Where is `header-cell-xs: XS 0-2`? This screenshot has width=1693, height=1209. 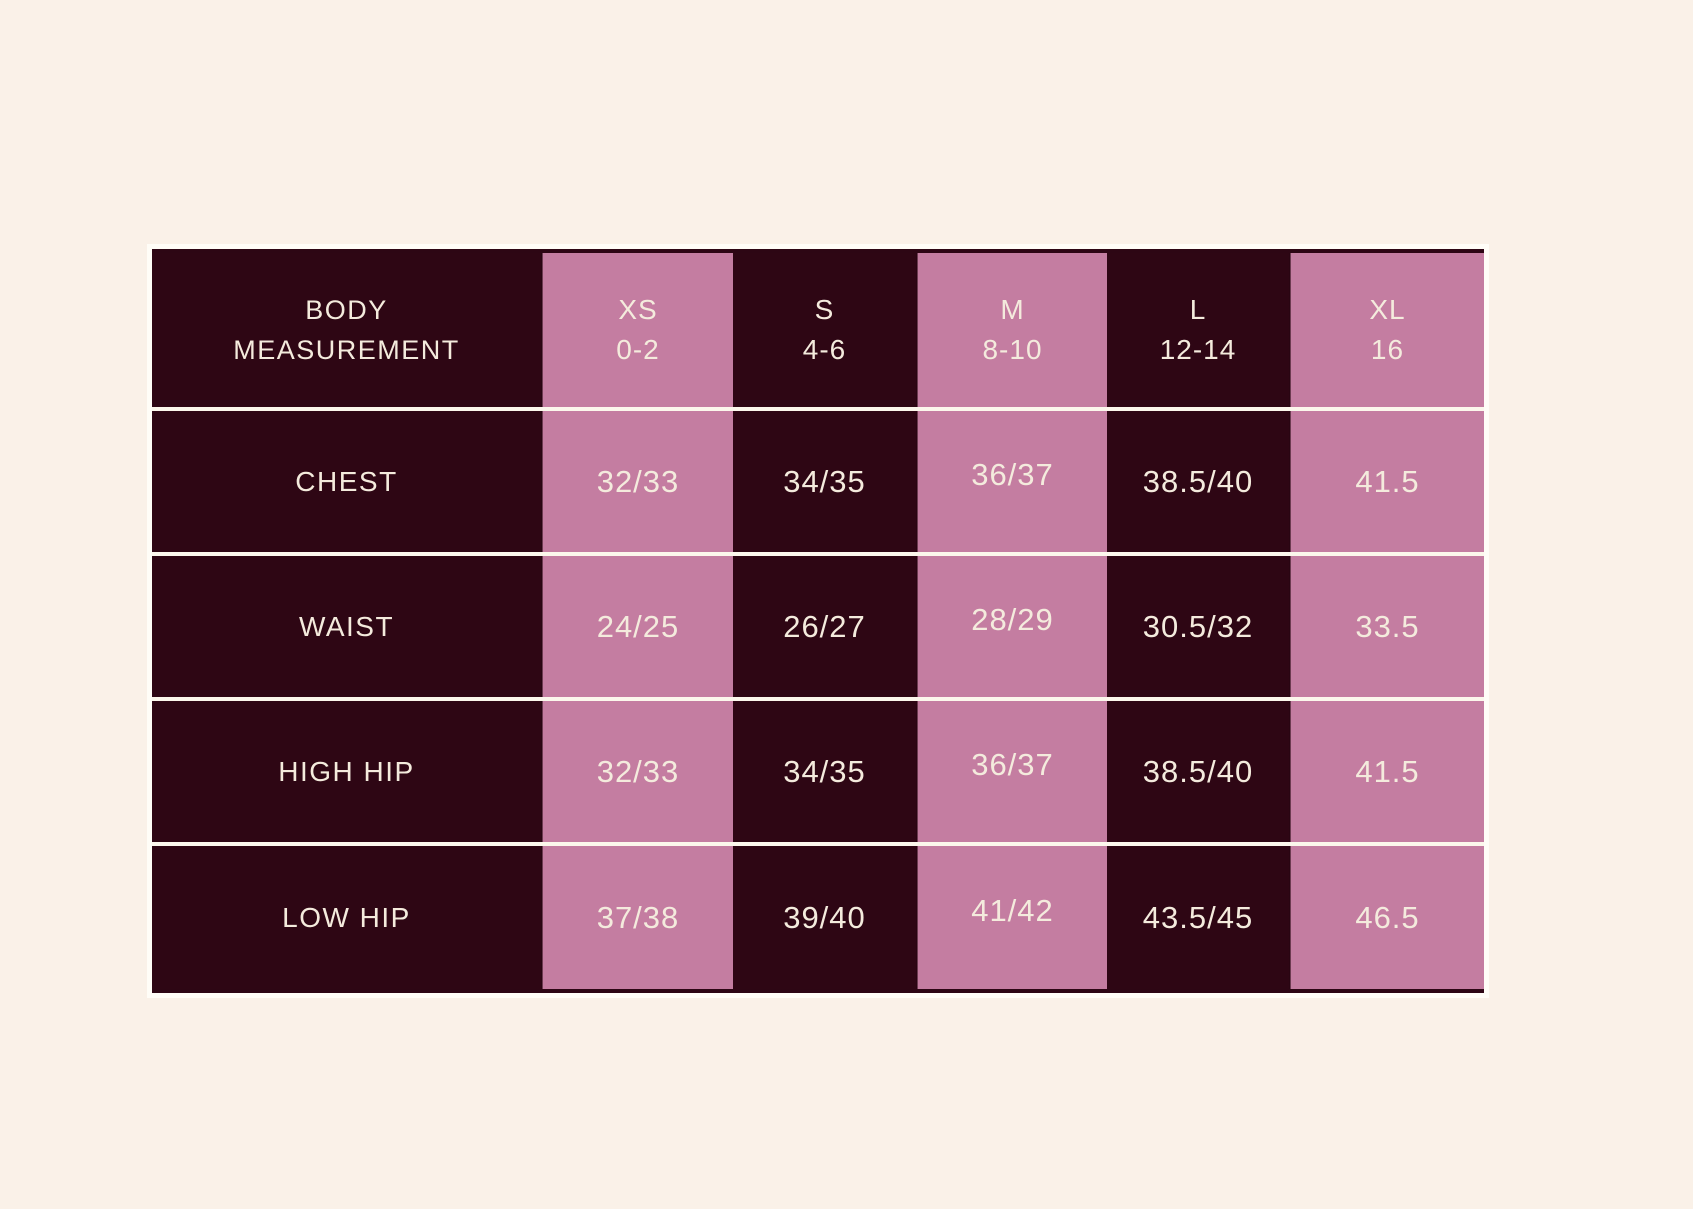
header-cell-xs: XS 0-2 is located at coordinates (637, 331).